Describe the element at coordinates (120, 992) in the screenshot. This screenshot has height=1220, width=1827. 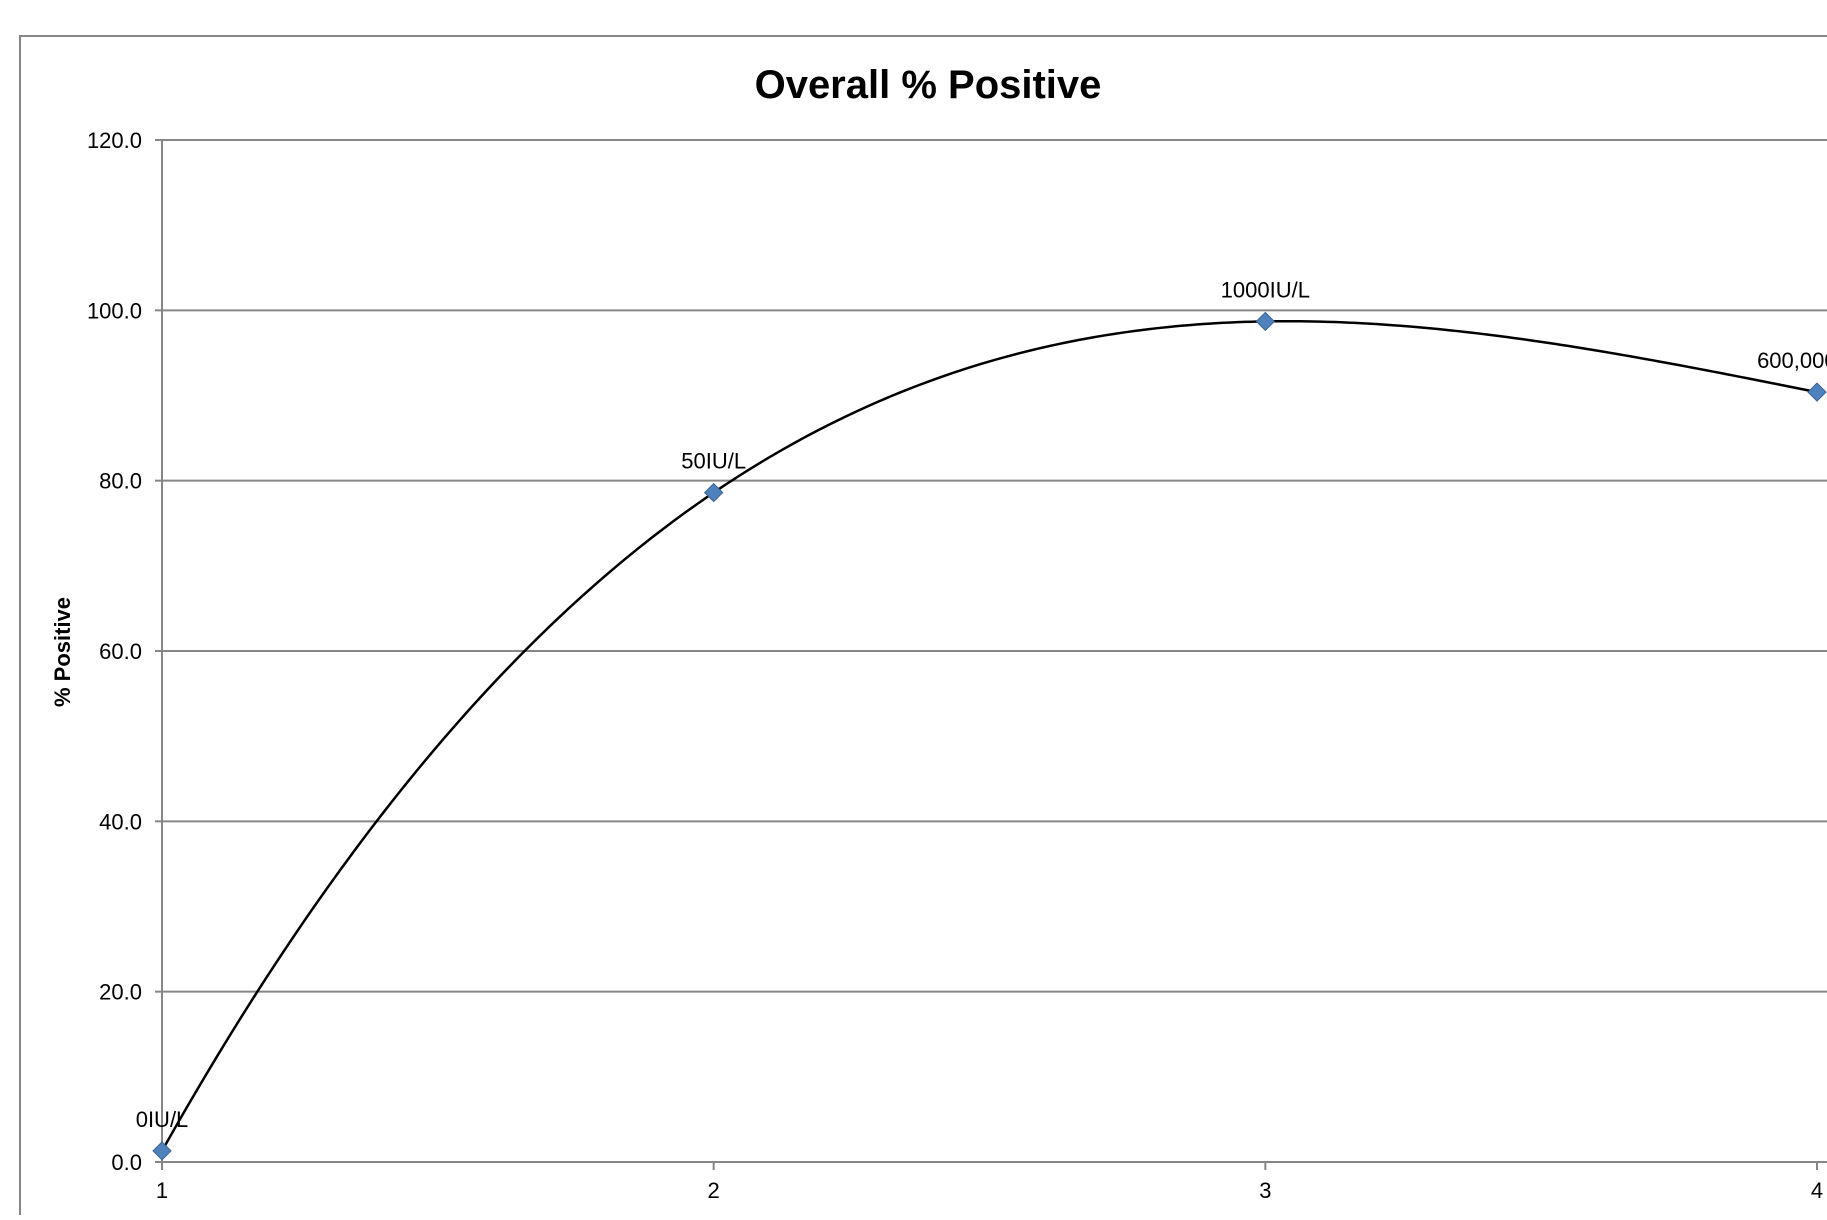
I see `y-tick-label: 20.0` at that location.